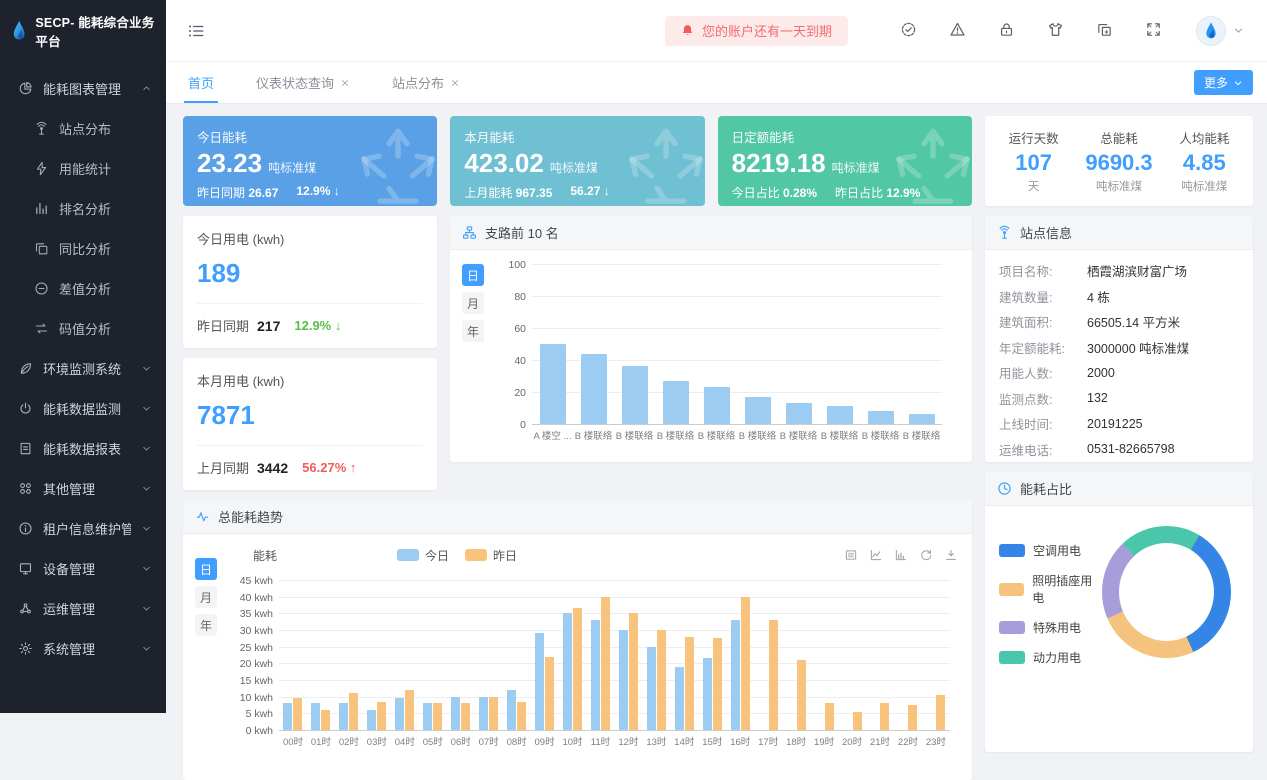  What do you see at coordinates (1101, 373) in the screenshot?
I see `site-info-value: 2000` at bounding box center [1101, 373].